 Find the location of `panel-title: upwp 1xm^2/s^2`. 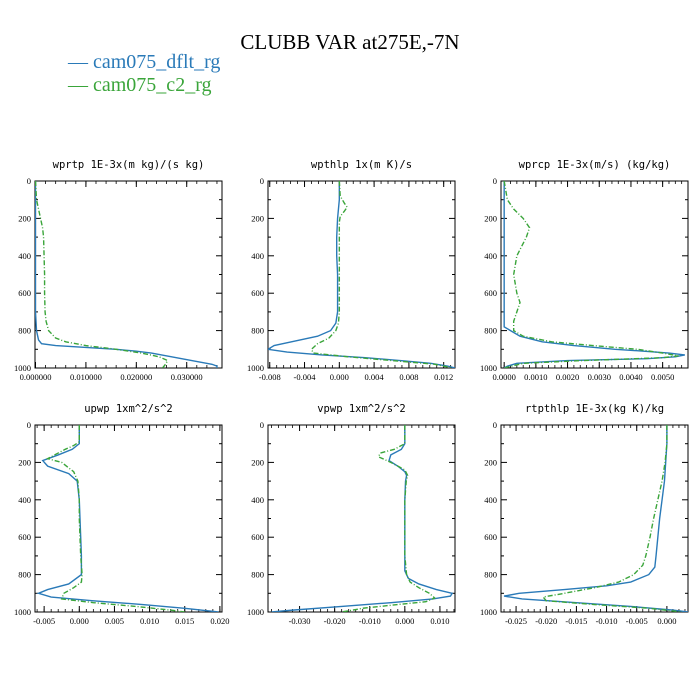

panel-title: upwp 1xm^2/s^2 is located at coordinates (128, 409).